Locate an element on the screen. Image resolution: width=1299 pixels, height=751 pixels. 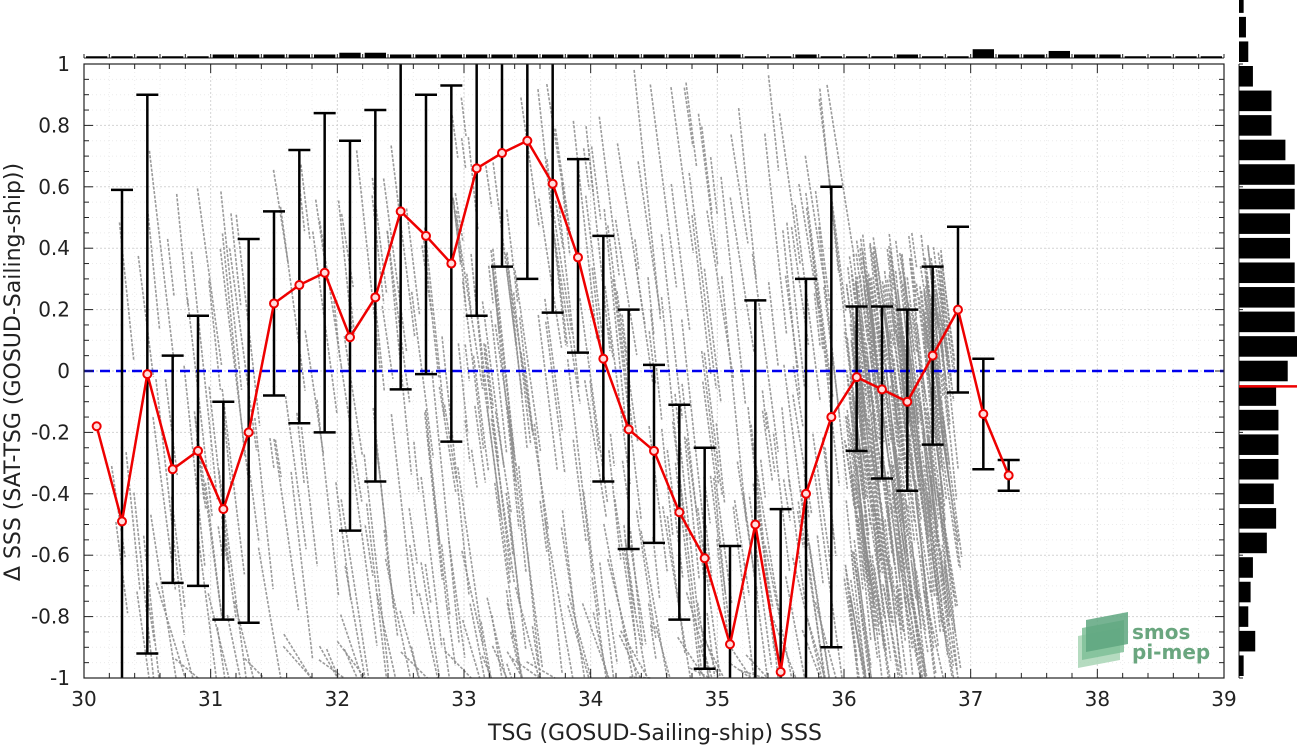
x-tick-label: 32 is located at coordinates (337, 699).